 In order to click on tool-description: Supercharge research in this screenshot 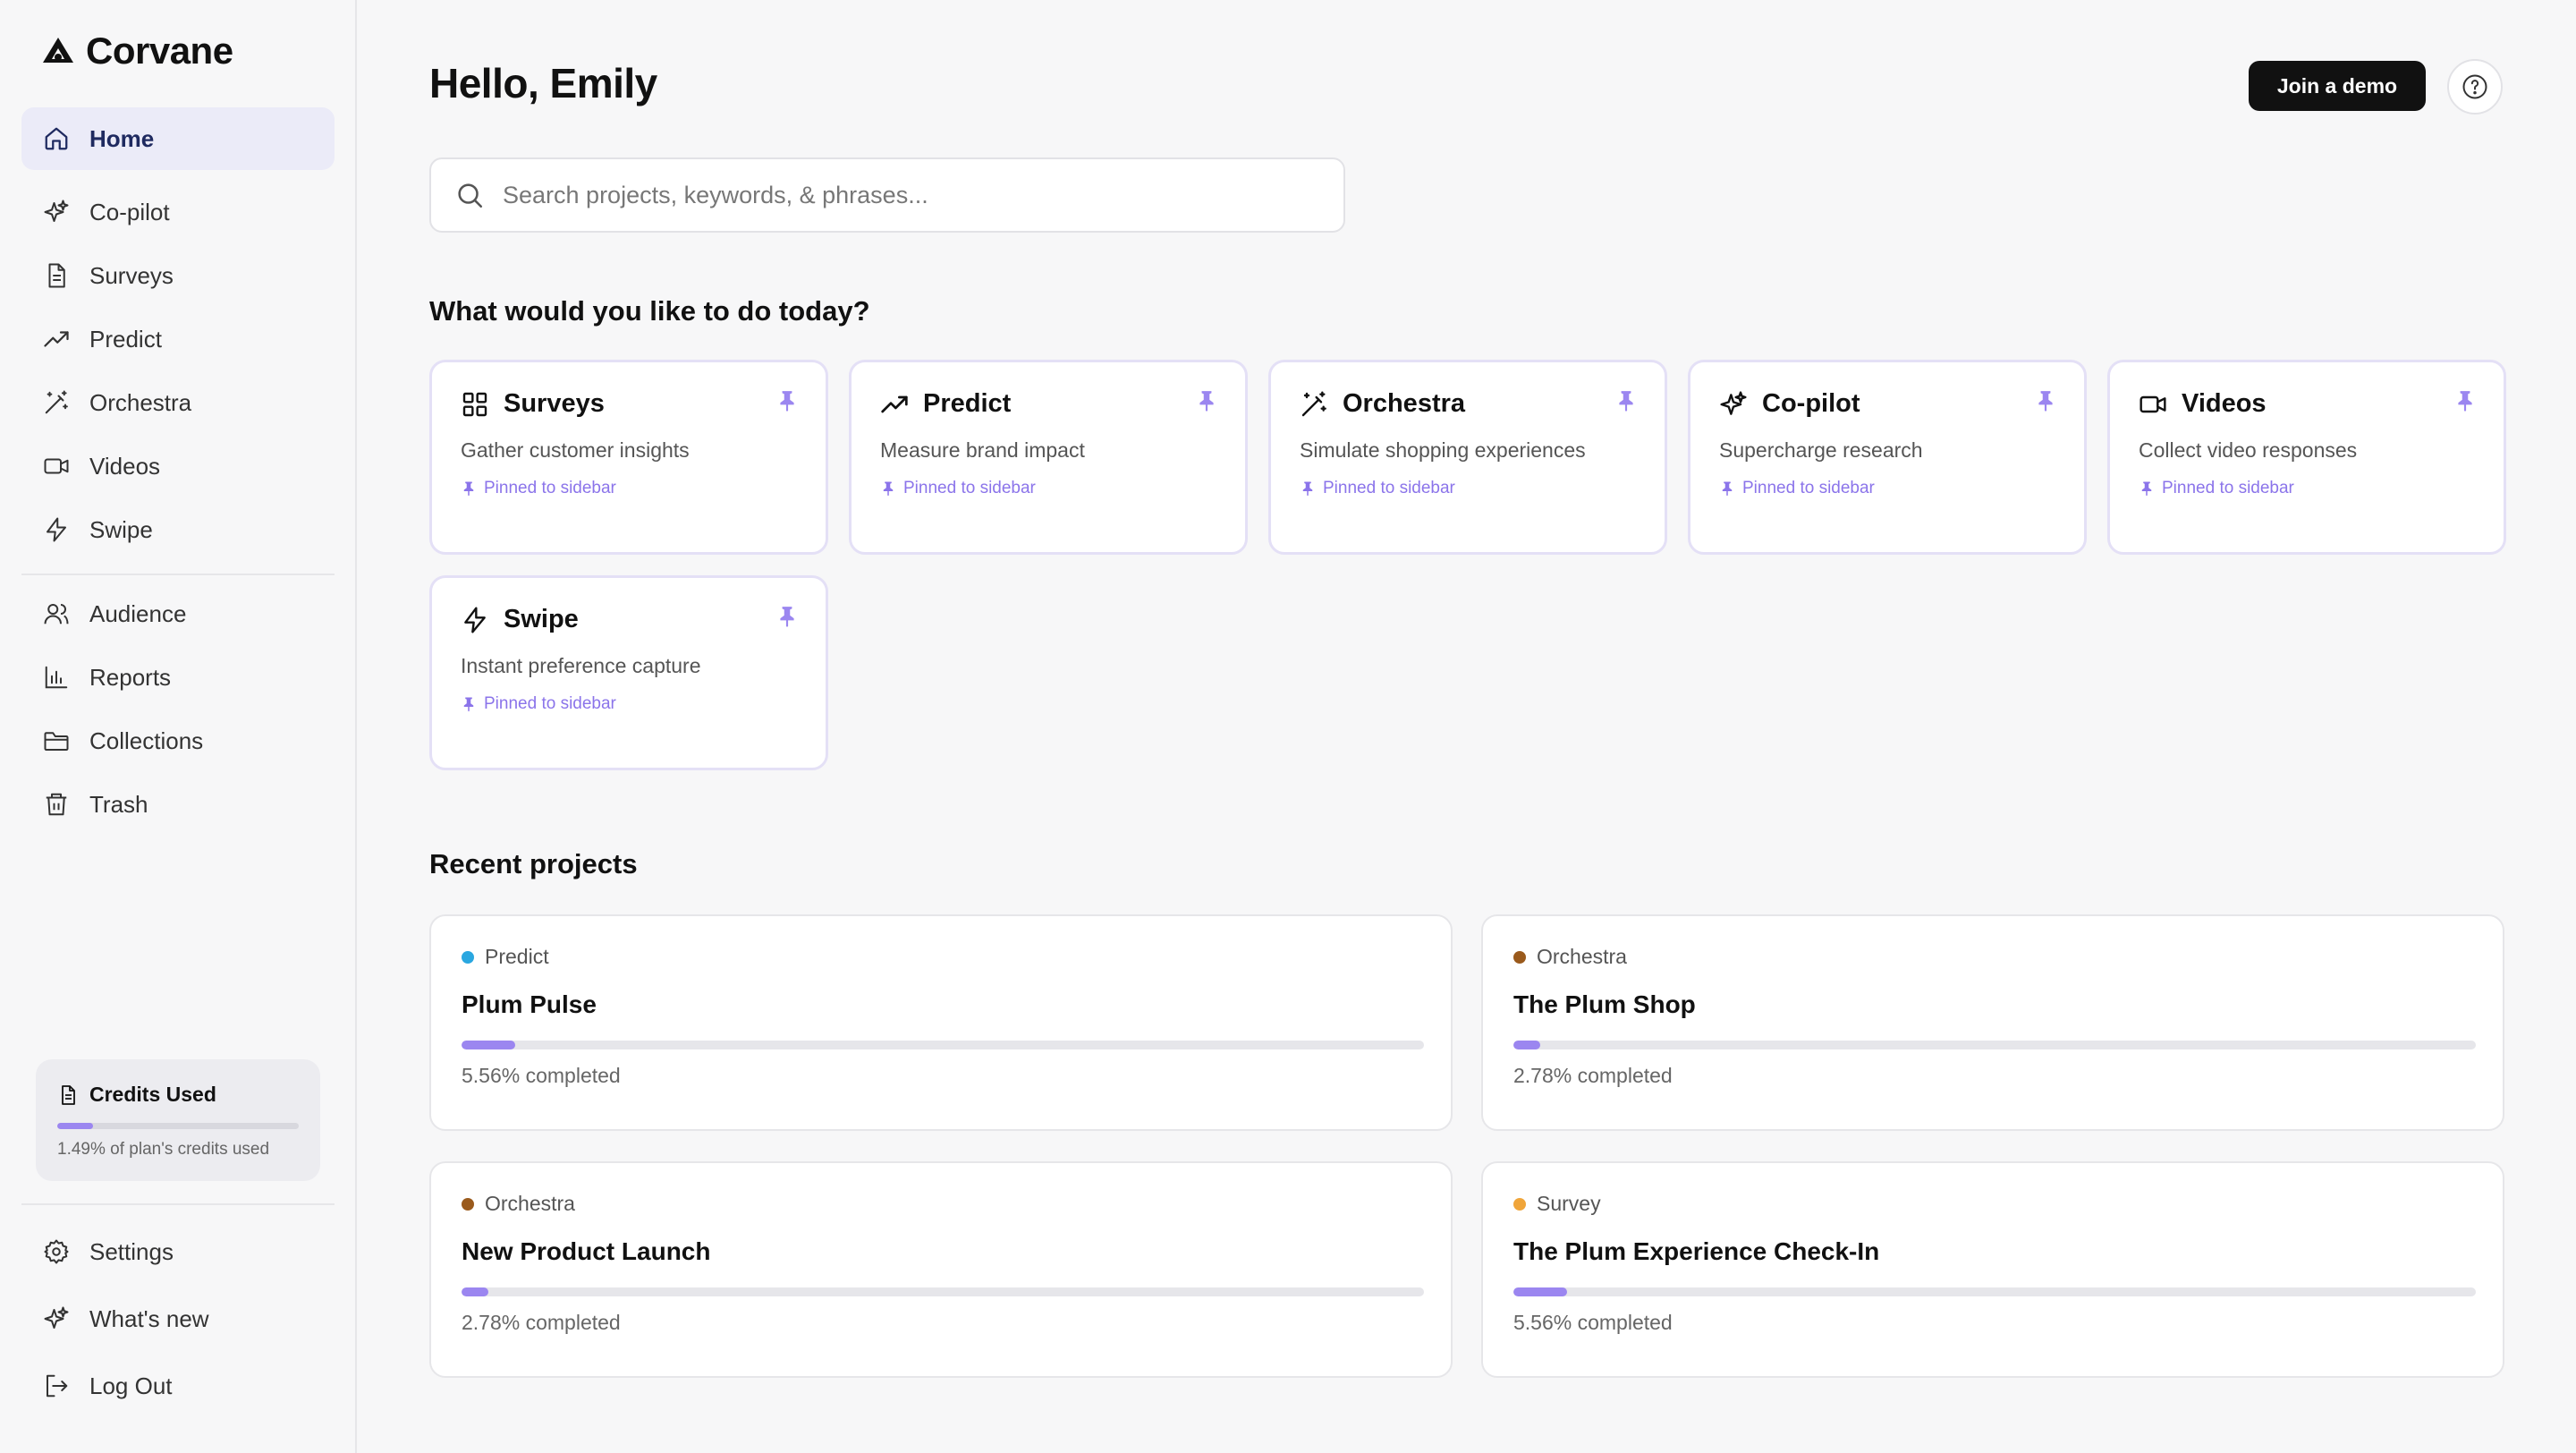, I will do `click(1821, 450)`.